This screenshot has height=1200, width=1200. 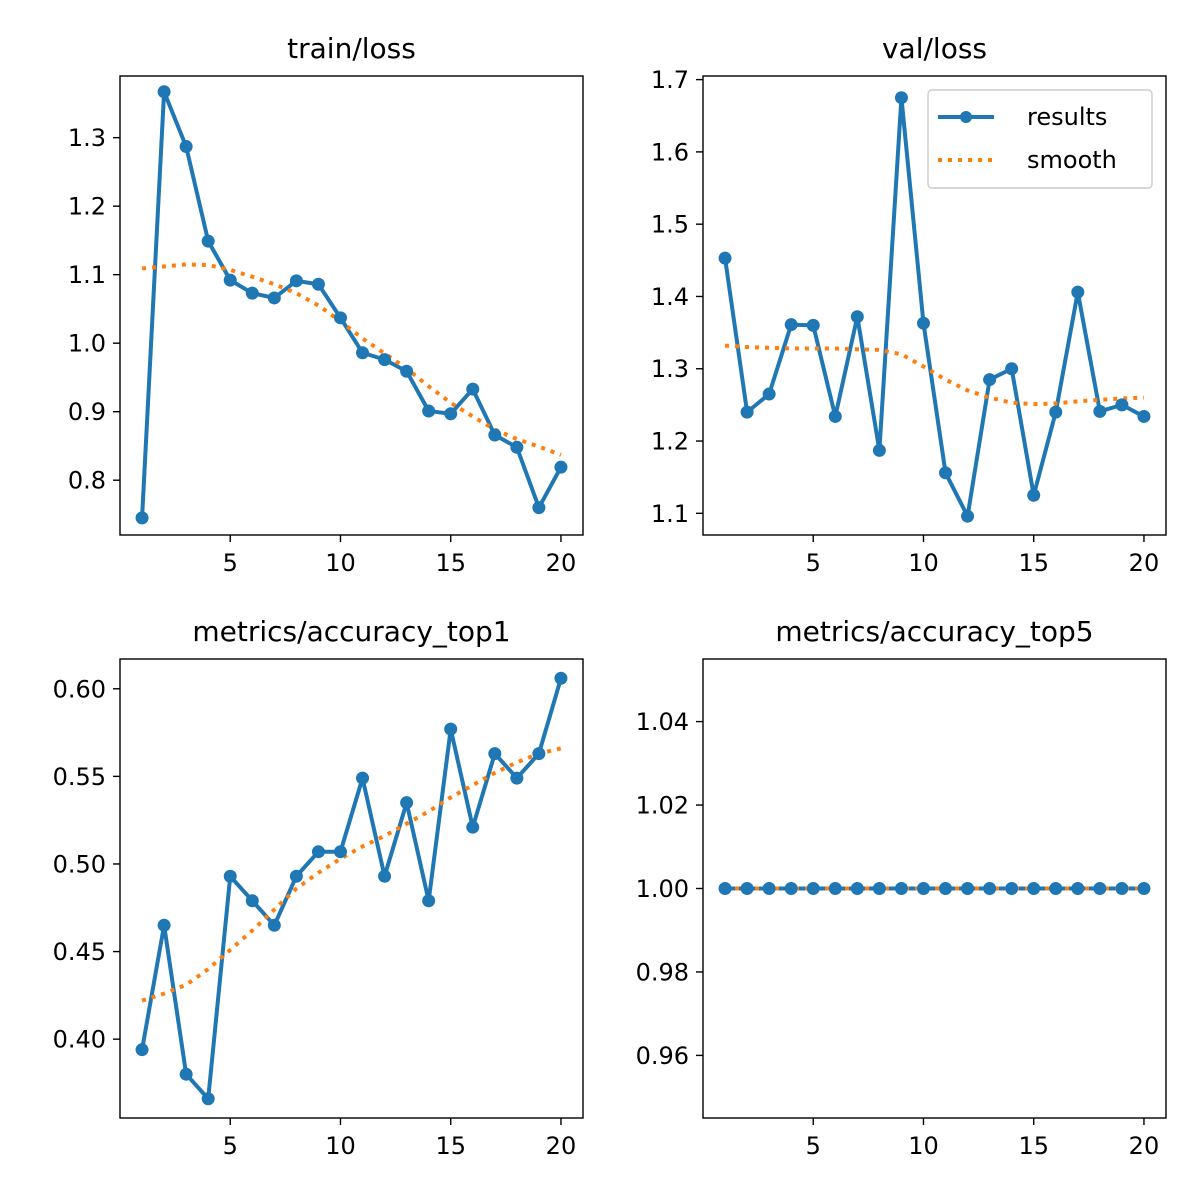 I want to click on y-tick-label: 0.50, so click(x=79, y=864).